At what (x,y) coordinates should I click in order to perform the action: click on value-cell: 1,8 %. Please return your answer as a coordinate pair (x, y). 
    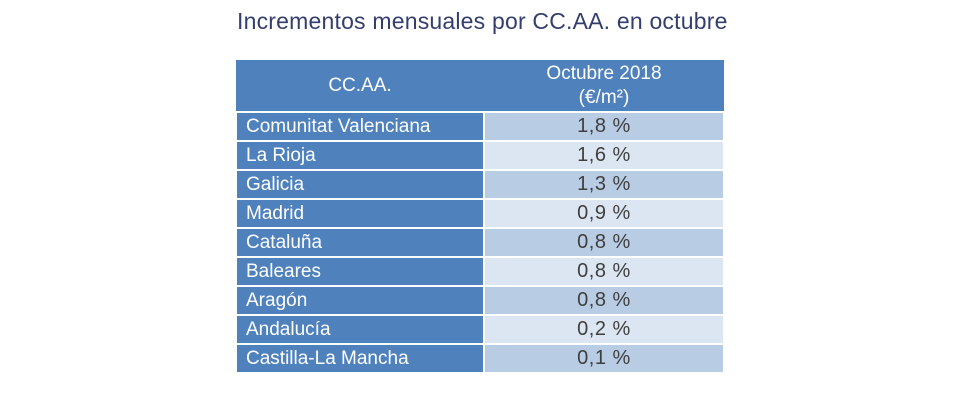
    Looking at the image, I should click on (604, 126).